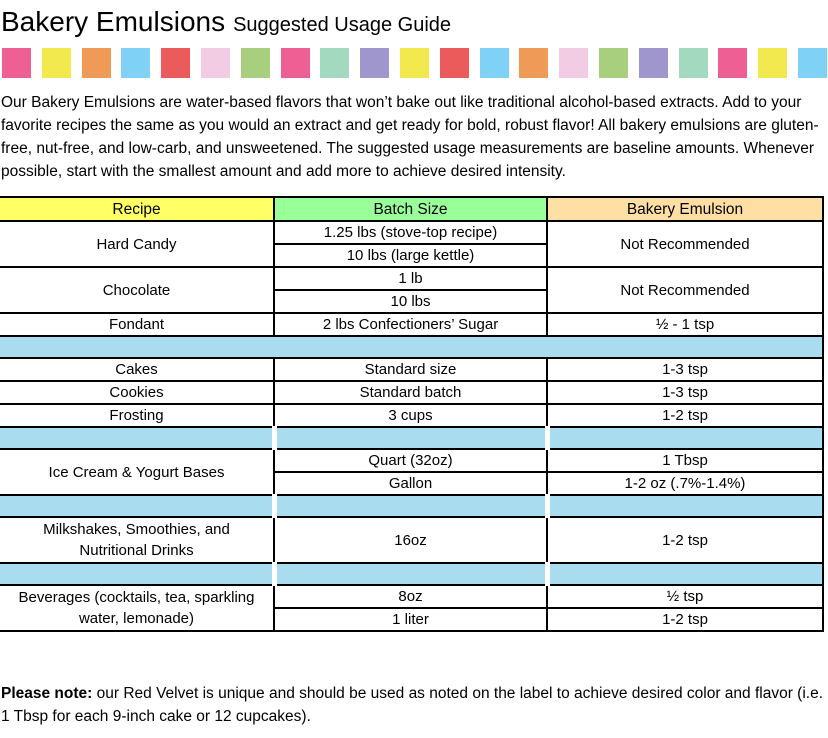  I want to click on color-swatch-strip, so click(414, 63).